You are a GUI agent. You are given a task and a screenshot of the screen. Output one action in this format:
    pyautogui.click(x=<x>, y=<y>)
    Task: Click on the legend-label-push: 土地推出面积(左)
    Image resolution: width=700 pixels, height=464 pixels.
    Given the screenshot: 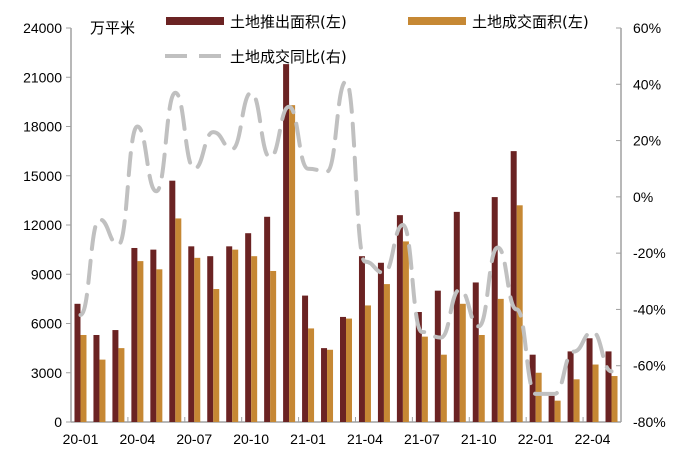 What is the action you would take?
    pyautogui.click(x=288, y=22)
    